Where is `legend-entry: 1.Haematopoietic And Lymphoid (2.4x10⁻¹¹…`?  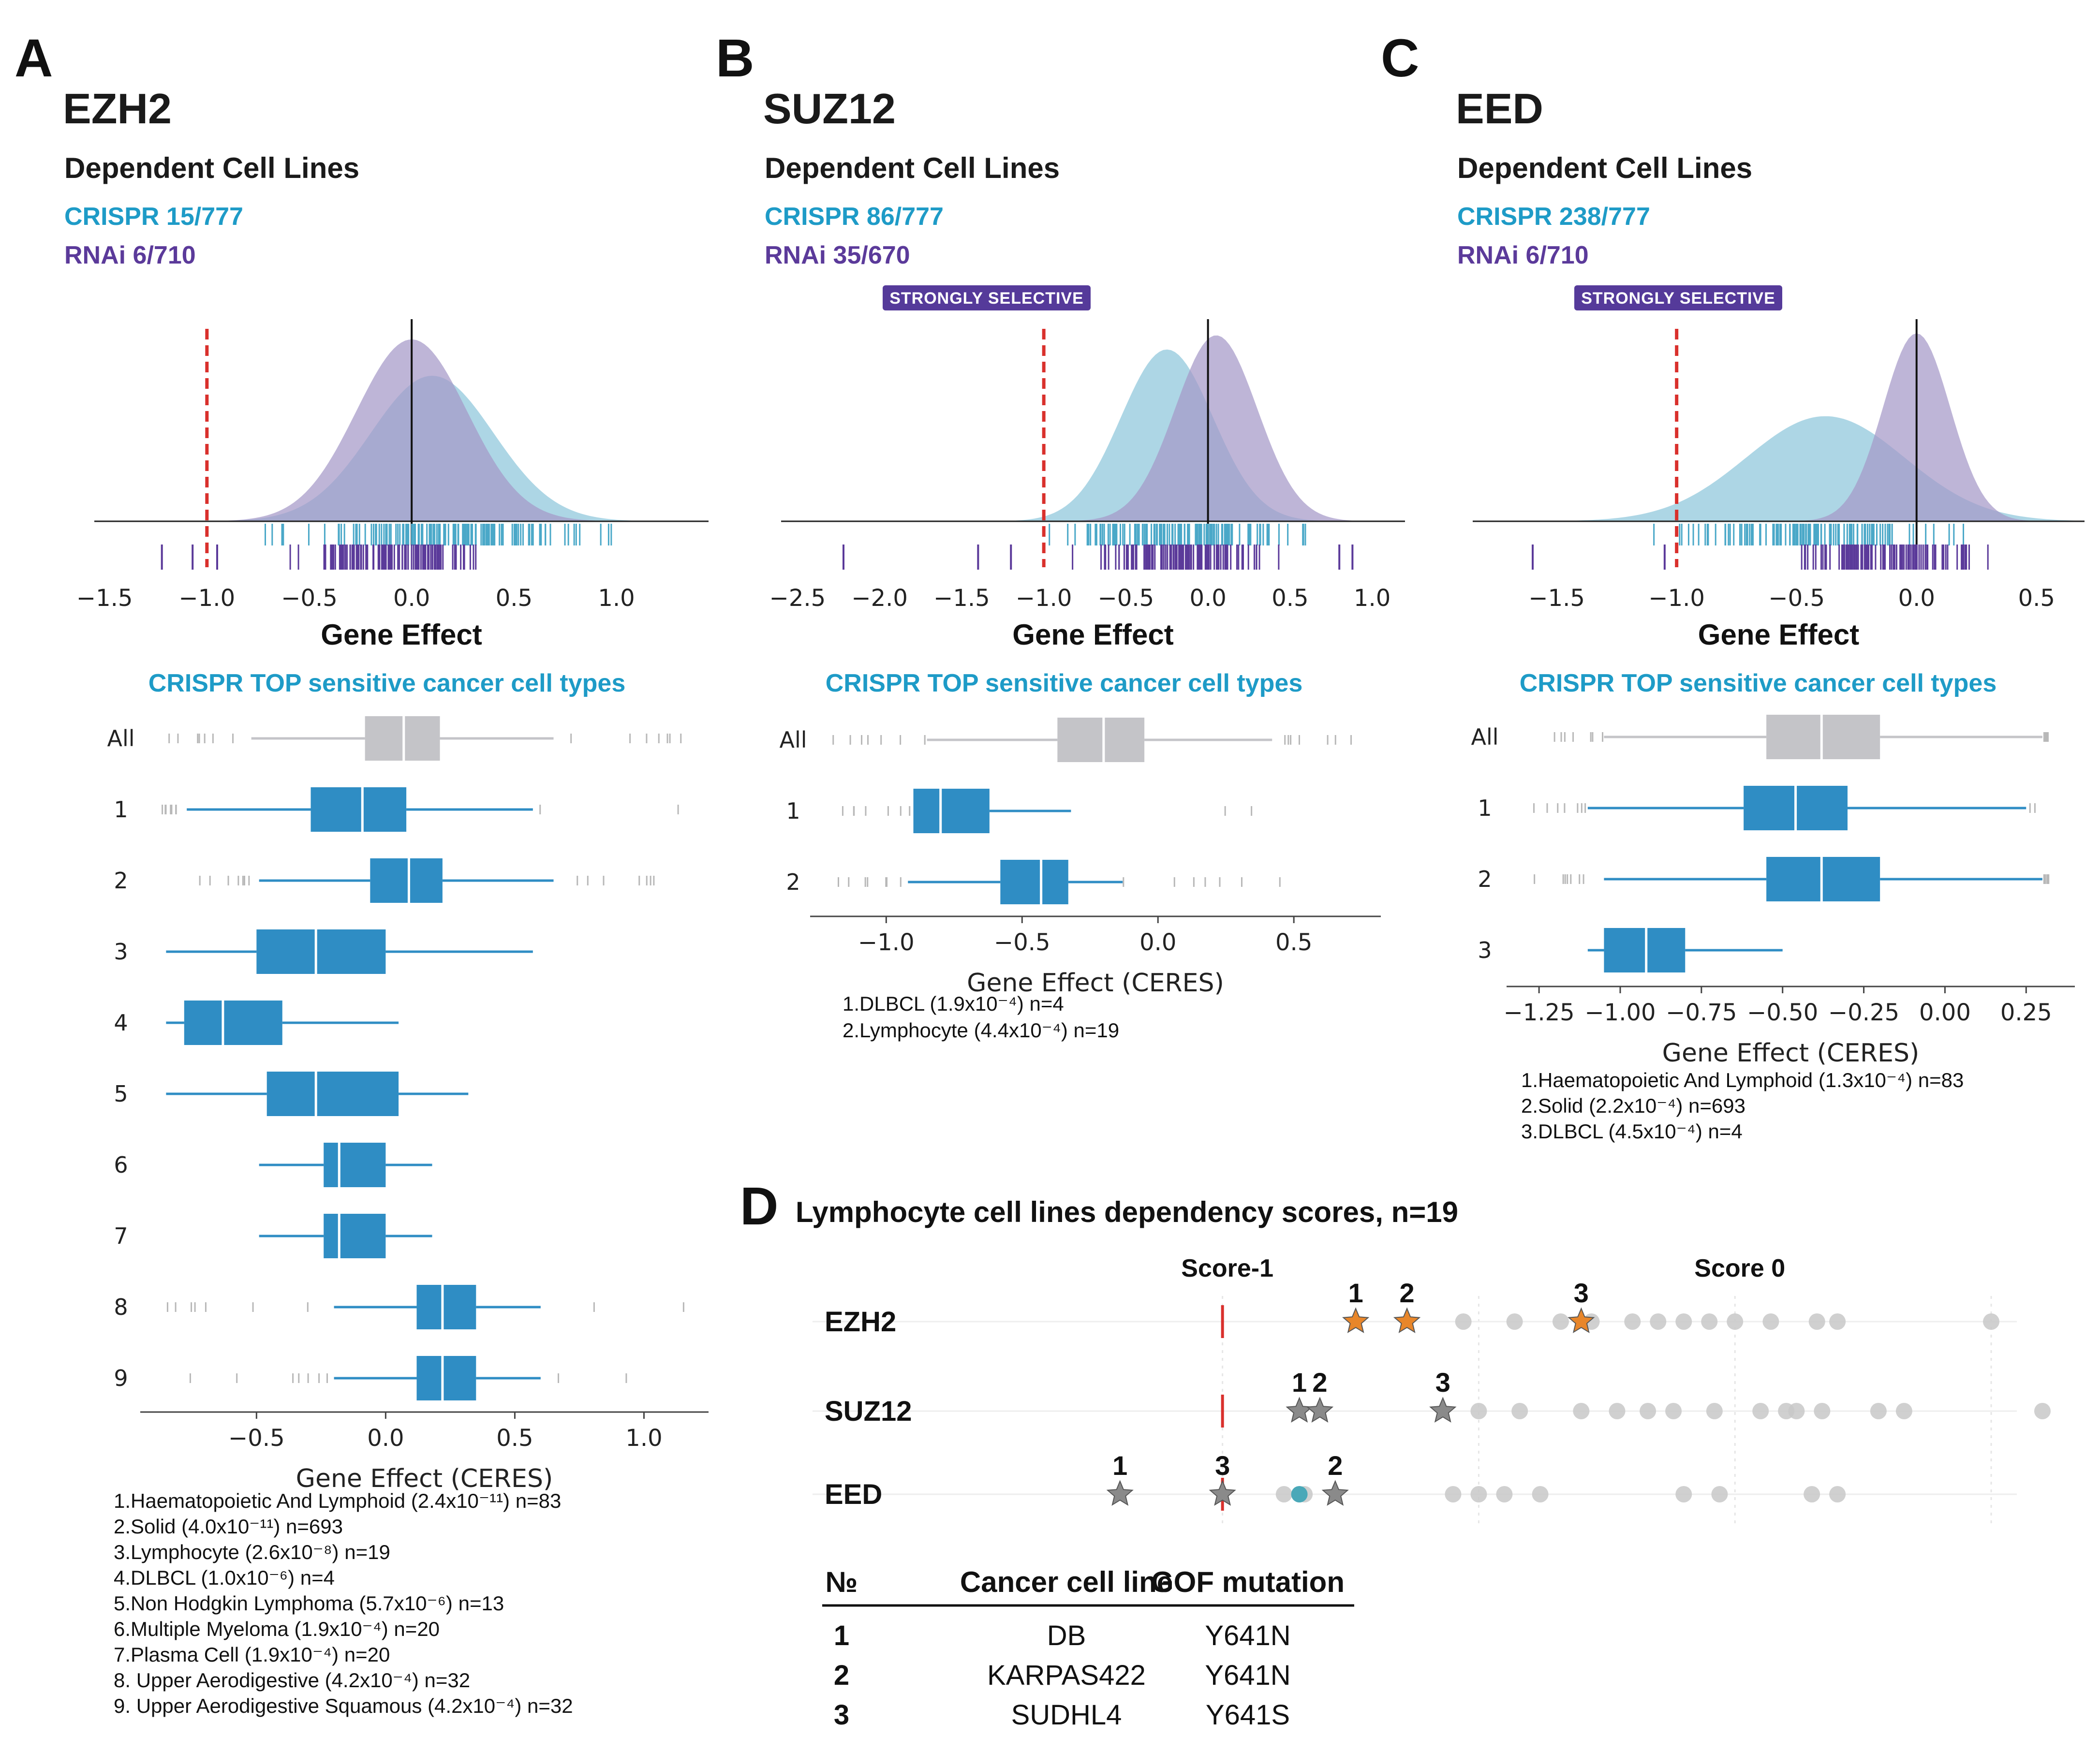
legend-entry: 1.Haematopoietic And Lymphoid (2.4x10⁻¹¹… is located at coordinates (337, 1500).